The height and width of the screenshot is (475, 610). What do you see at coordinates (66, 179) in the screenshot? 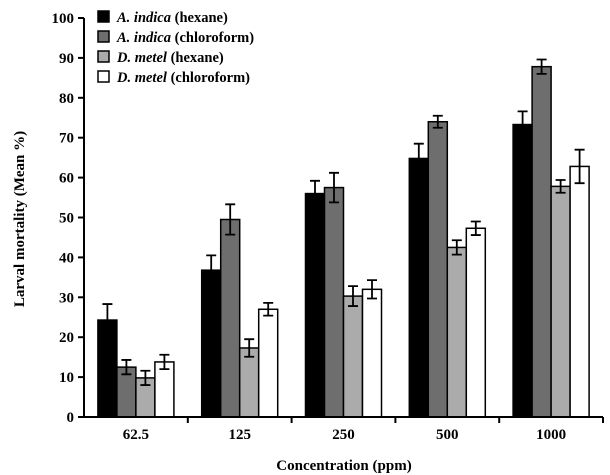
I see `y-tick-label: 60` at bounding box center [66, 179].